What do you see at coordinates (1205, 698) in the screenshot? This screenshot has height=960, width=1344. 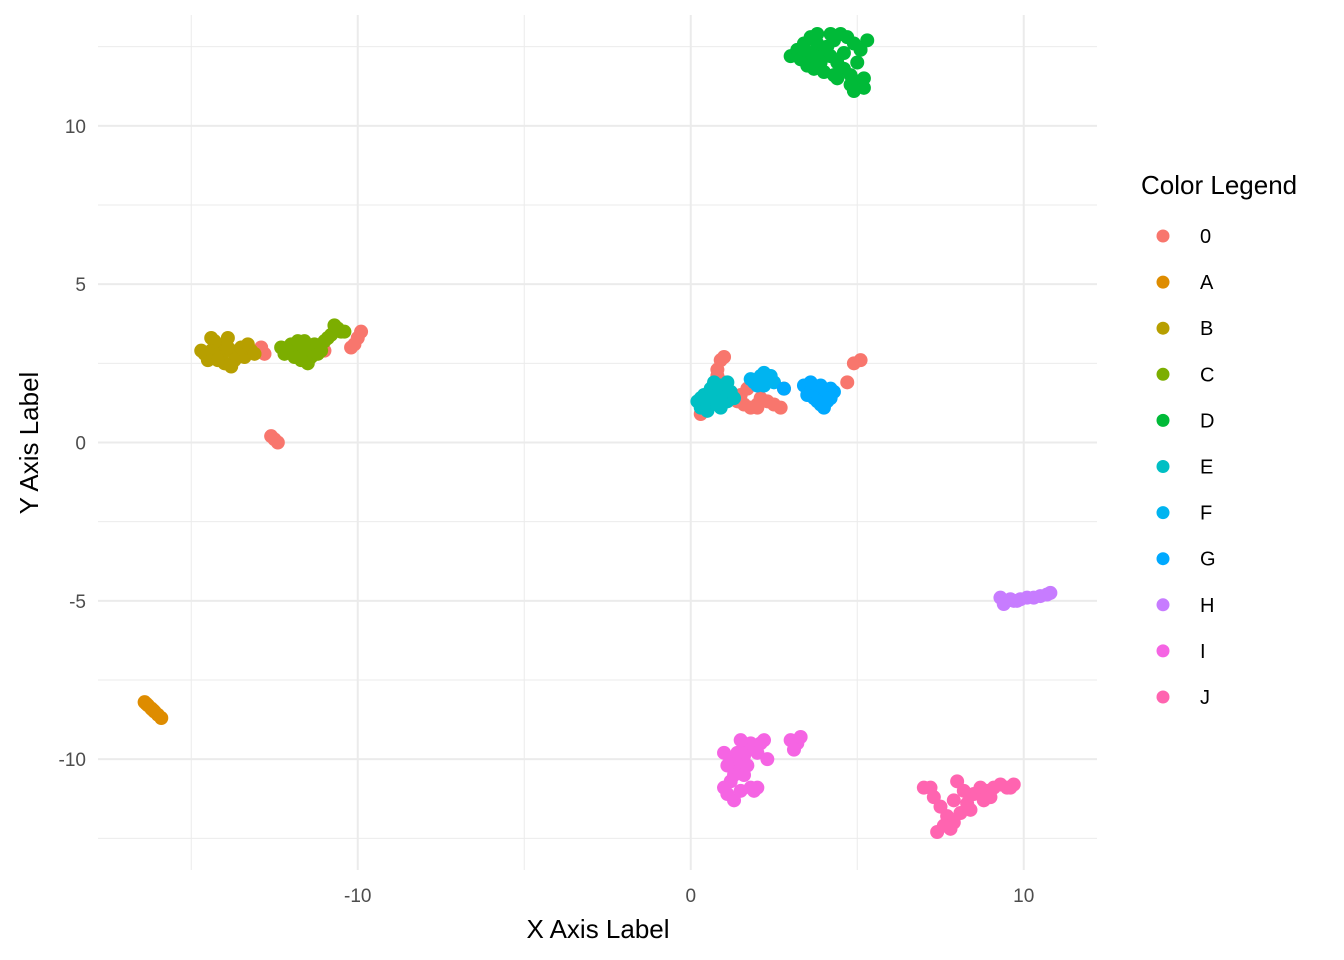 I see `legend-label-J: J` at bounding box center [1205, 698].